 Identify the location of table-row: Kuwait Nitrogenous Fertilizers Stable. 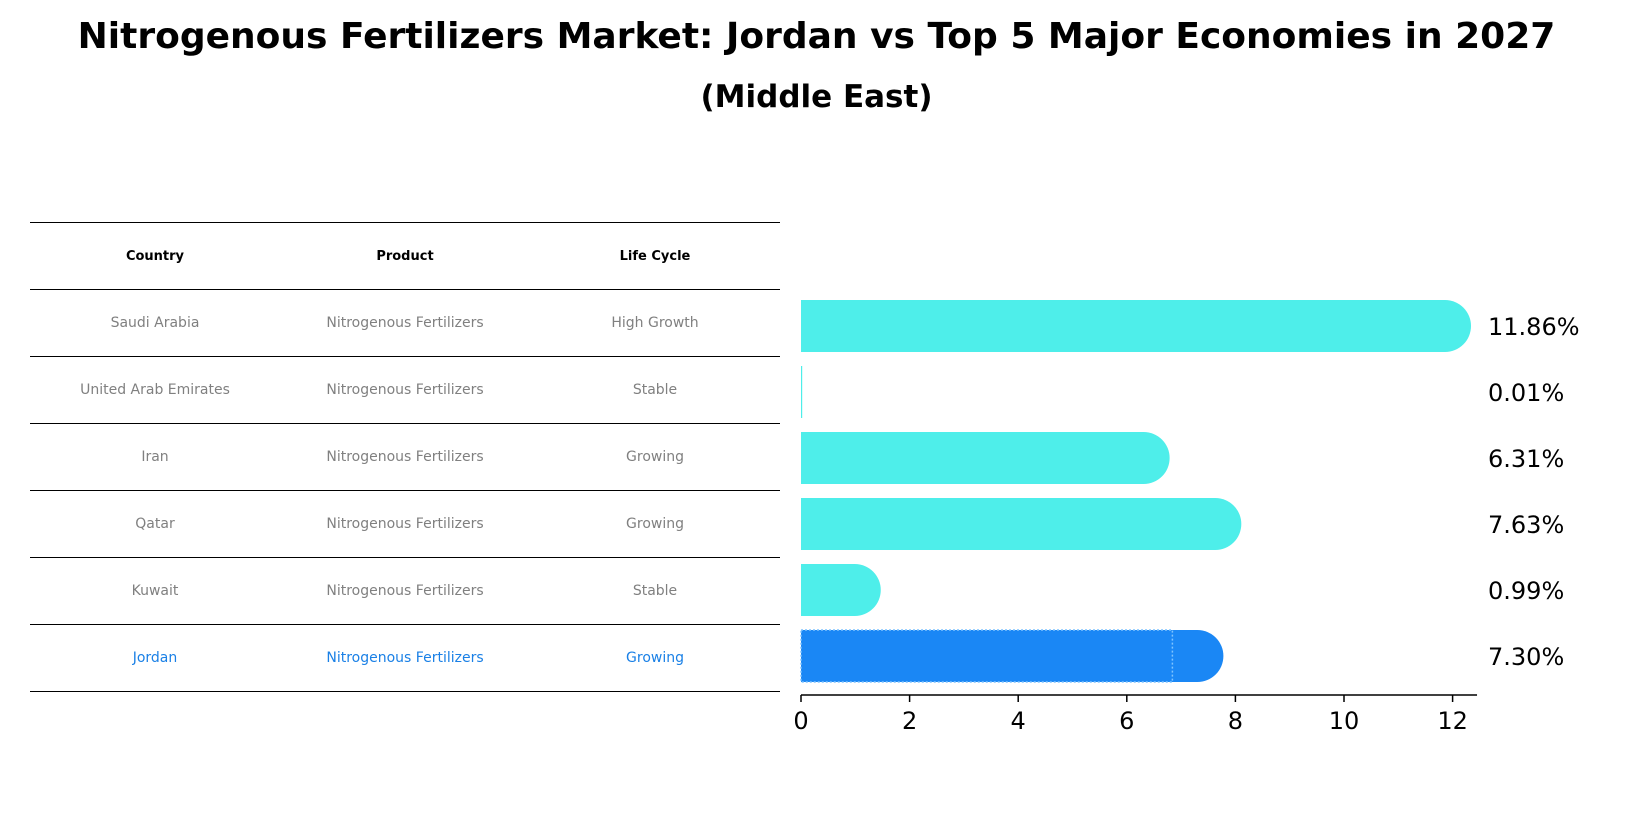
(405, 590).